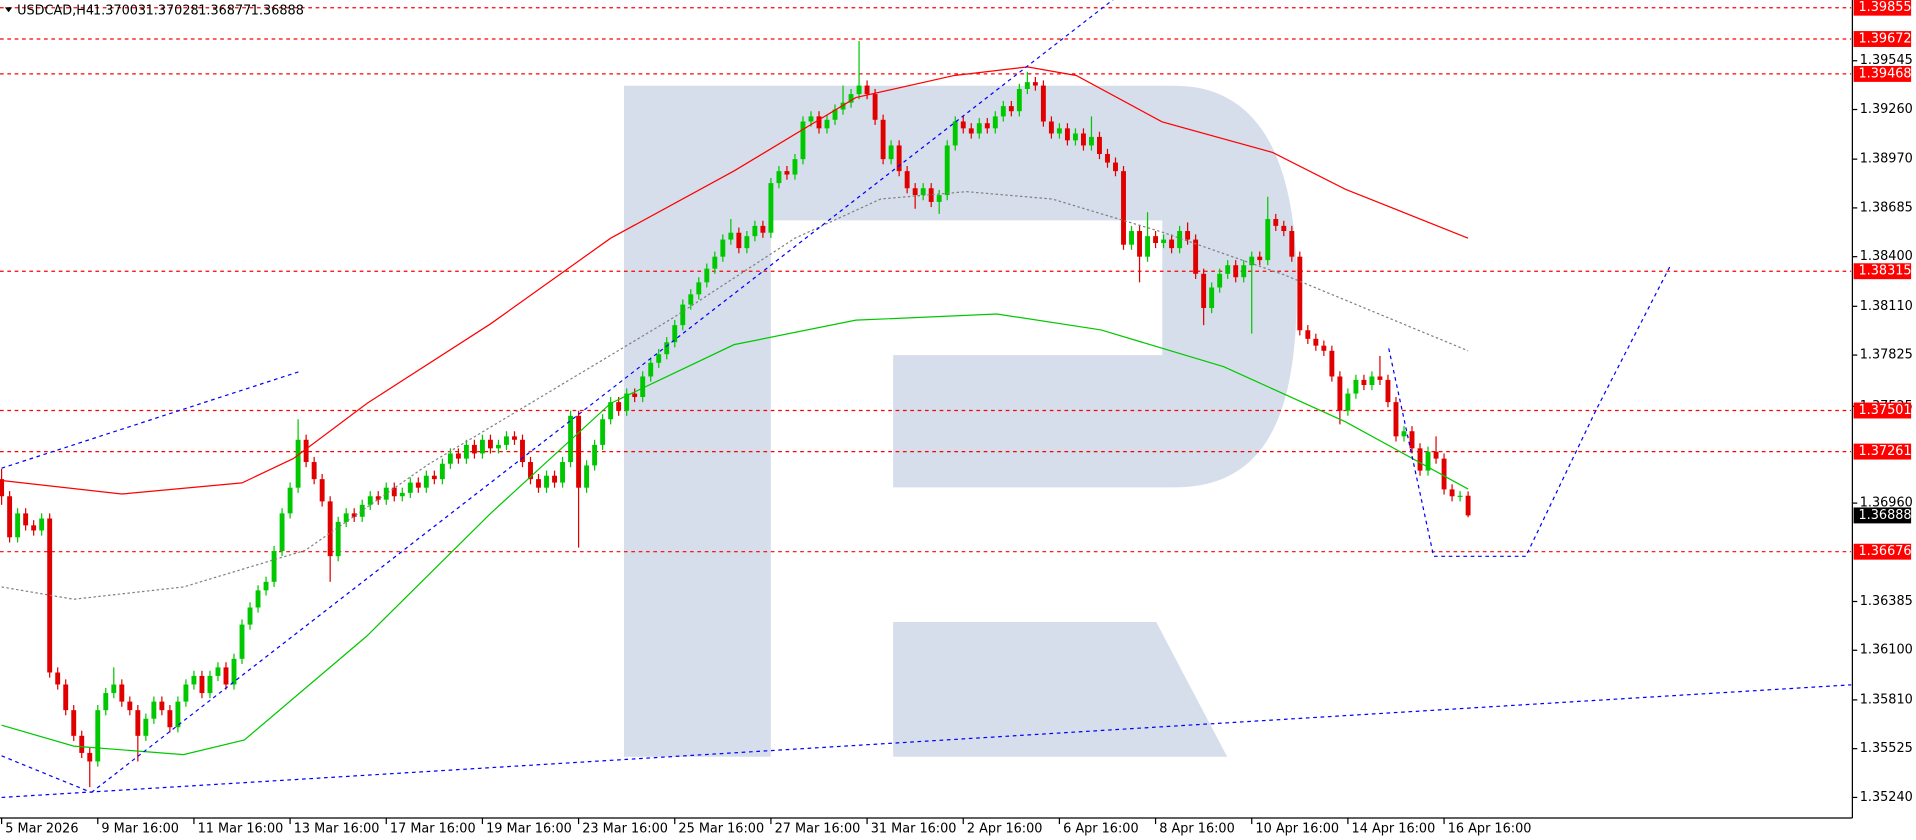  What do you see at coordinates (1886, 256) in the screenshot?
I see `y-tick-label: 1.38400` at bounding box center [1886, 256].